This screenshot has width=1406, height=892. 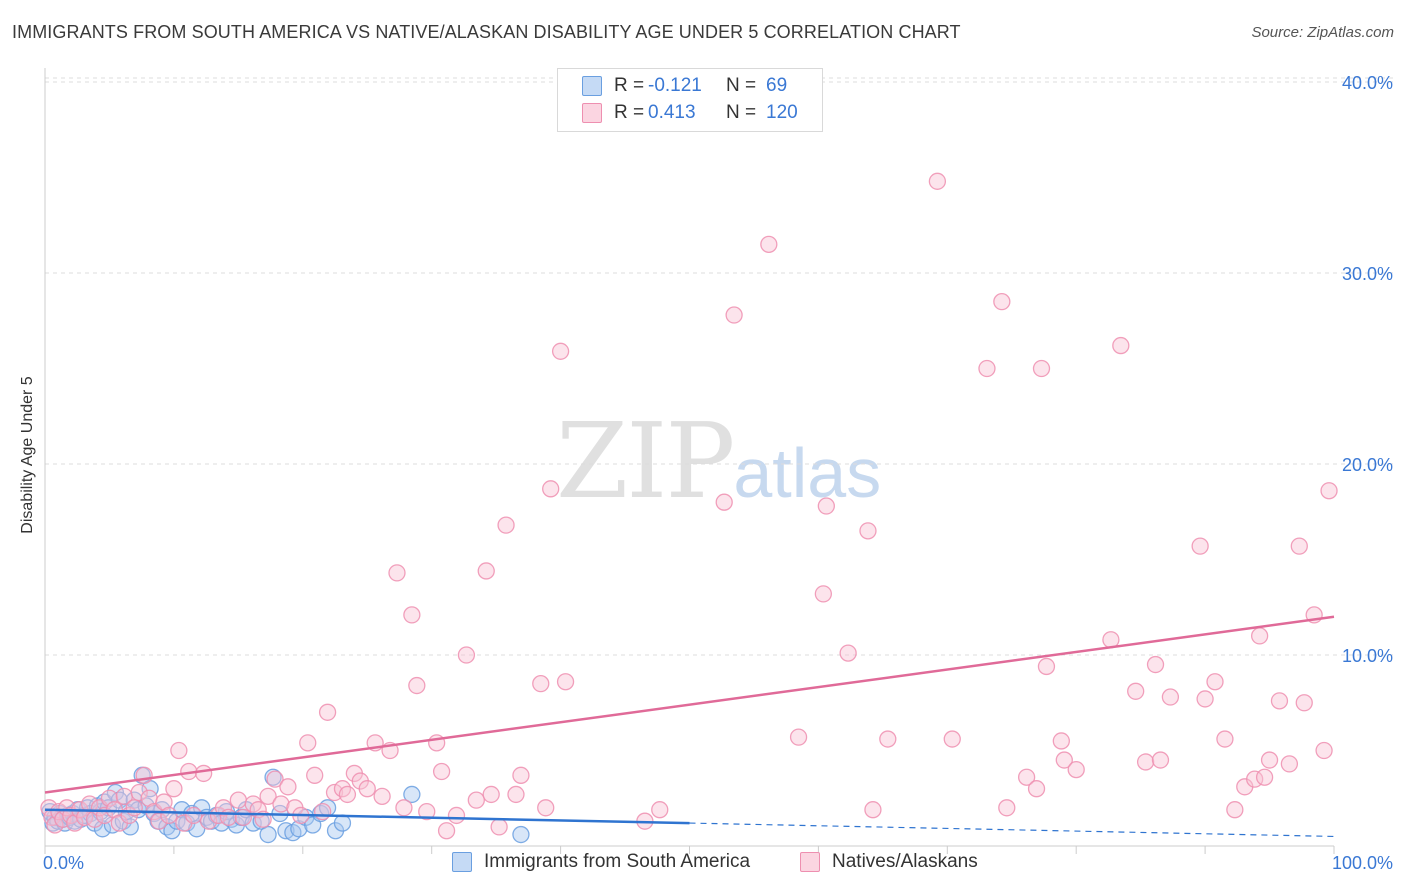 I want to click on correlation-legend: R = -0.121 N = 69 R = 0.413 N = 120, so click(x=690, y=100).